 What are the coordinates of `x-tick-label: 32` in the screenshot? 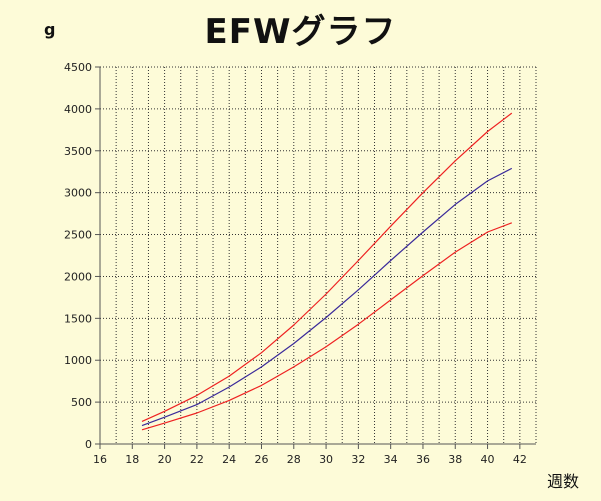 It's located at (358, 459).